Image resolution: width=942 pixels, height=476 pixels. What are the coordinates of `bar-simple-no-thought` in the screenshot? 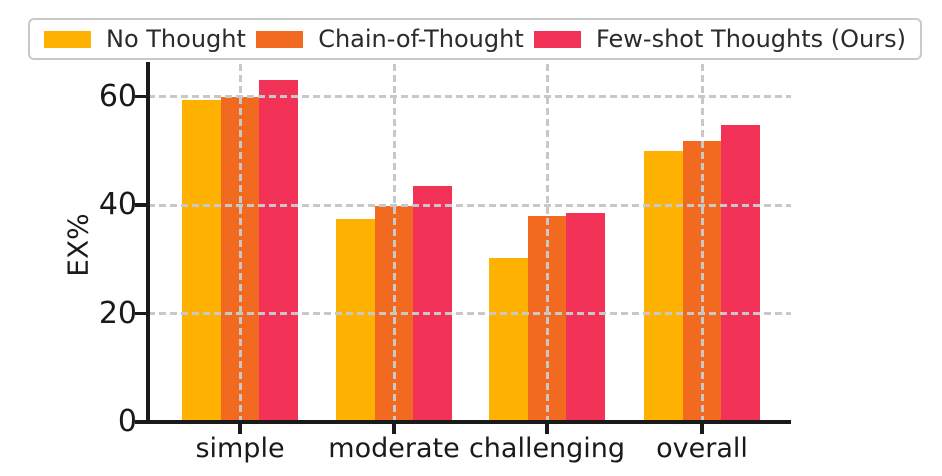 It's located at (201, 260).